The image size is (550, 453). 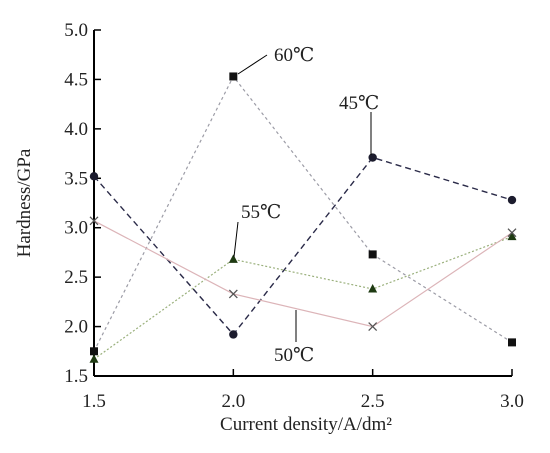 I want to click on x-tick-label: 2.0, so click(x=233, y=401).